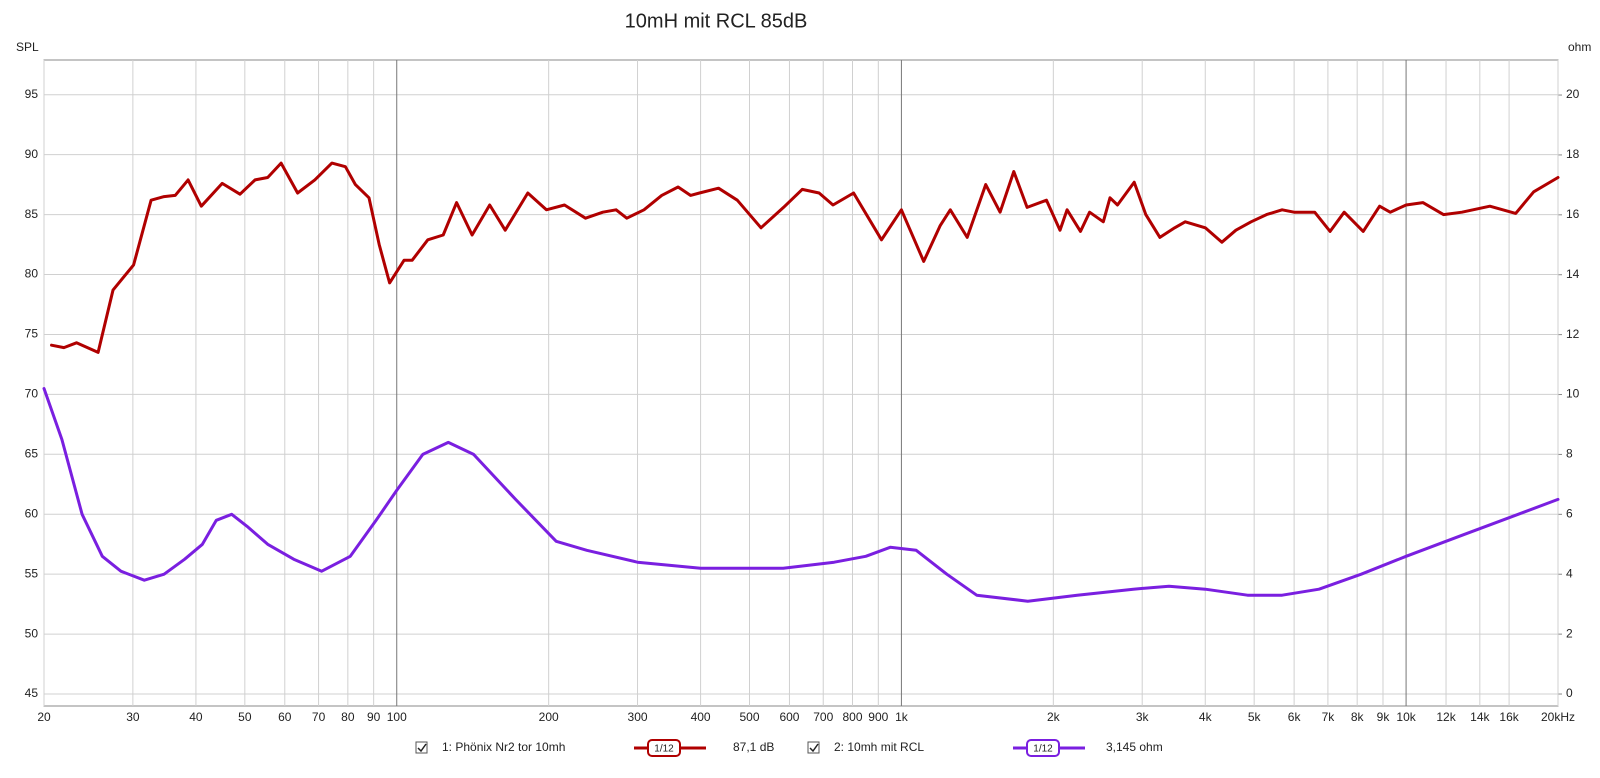 The height and width of the screenshot is (778, 1600). Describe the element at coordinates (1573, 154) in the screenshot. I see `y2-tick-label: 18` at that location.